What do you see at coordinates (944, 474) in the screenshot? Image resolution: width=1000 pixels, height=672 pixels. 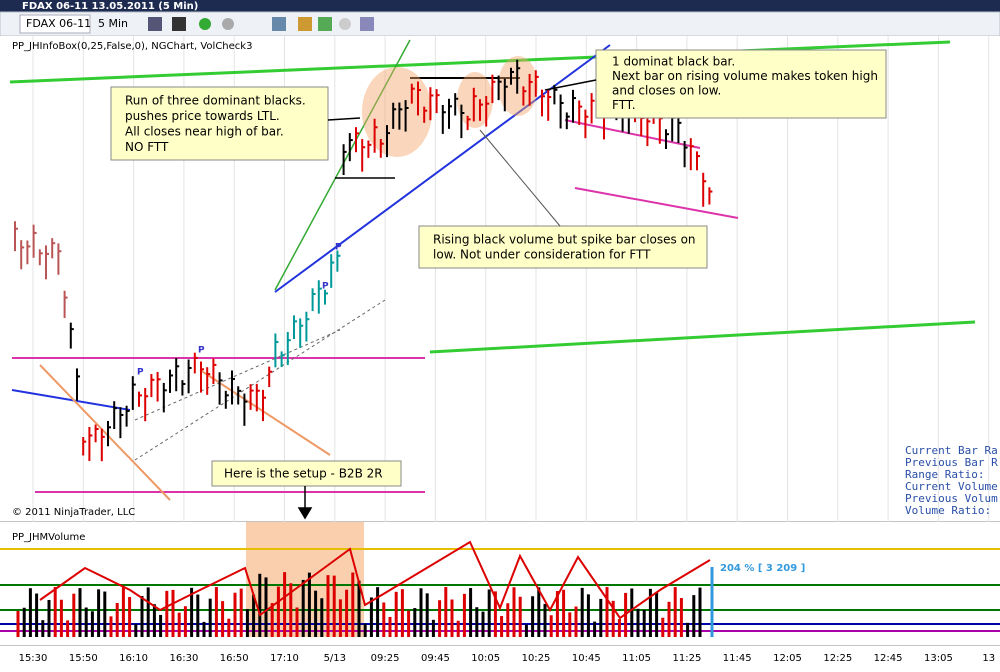 I see `info-text: Range Ratio:` at bounding box center [944, 474].